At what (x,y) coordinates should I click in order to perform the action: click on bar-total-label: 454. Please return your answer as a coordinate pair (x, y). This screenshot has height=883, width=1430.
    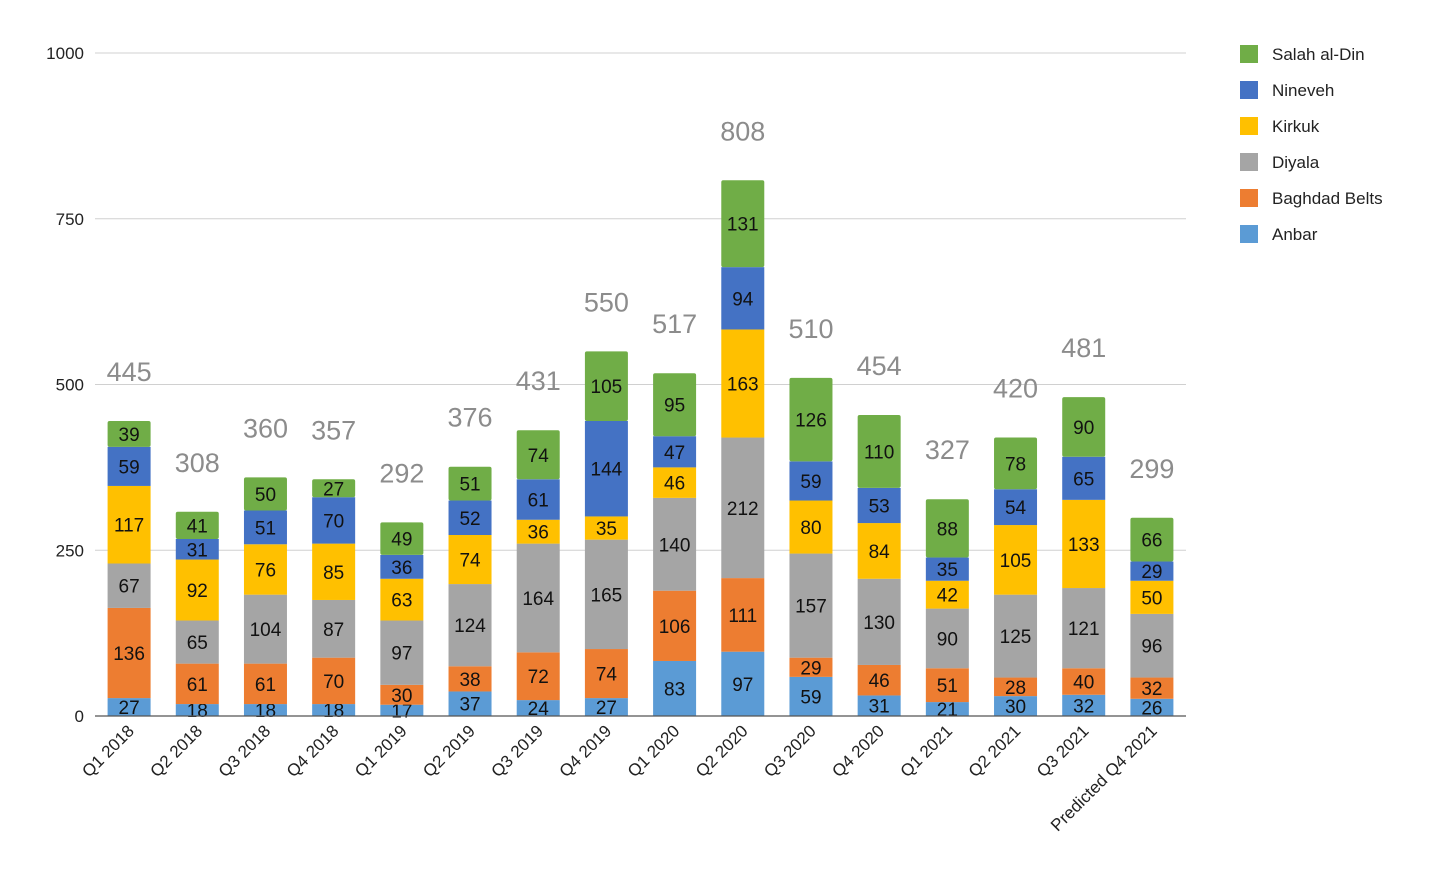
    Looking at the image, I should click on (879, 366).